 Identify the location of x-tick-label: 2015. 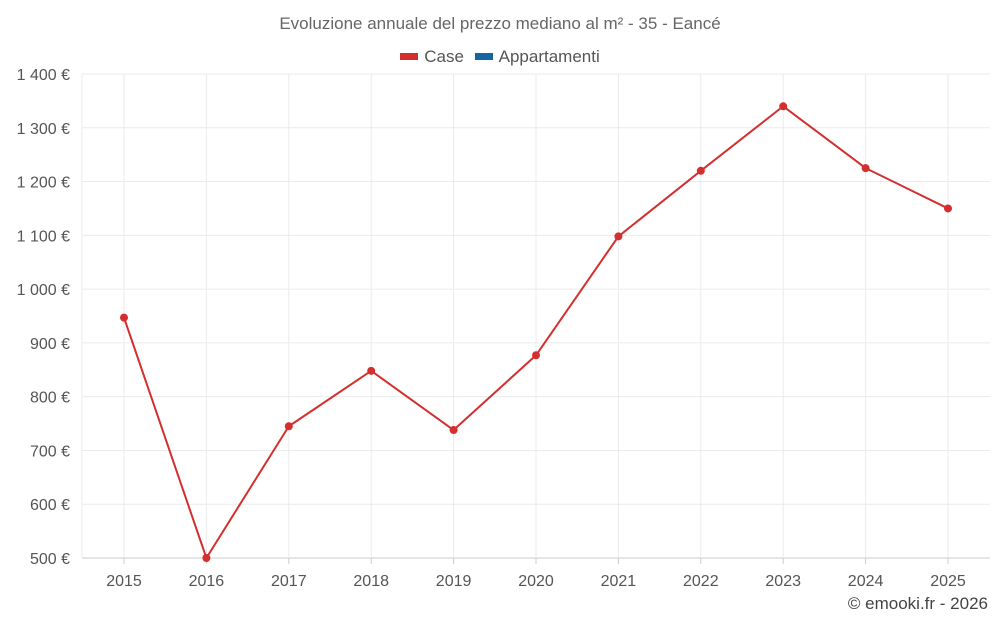
(124, 581).